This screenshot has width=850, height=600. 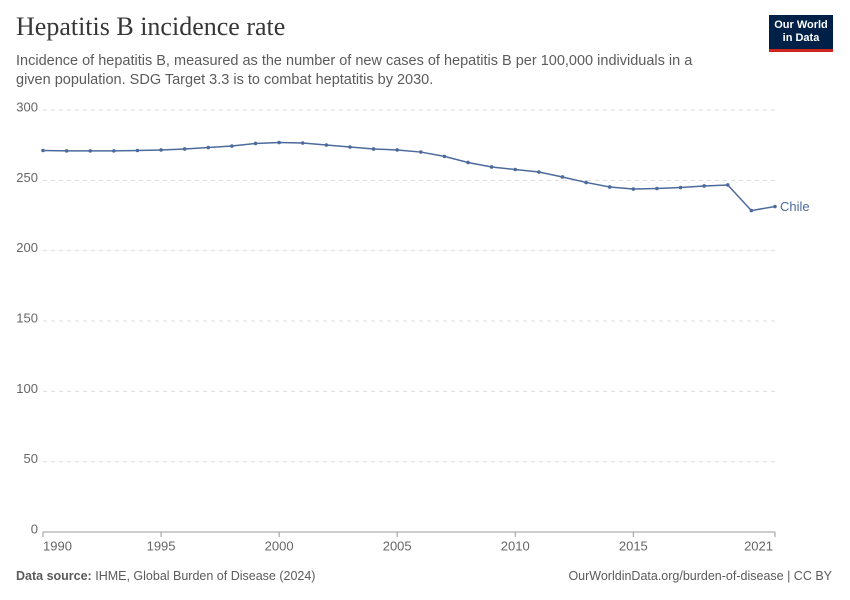 What do you see at coordinates (161, 545) in the screenshot?
I see `x-tick-label: 1995` at bounding box center [161, 545].